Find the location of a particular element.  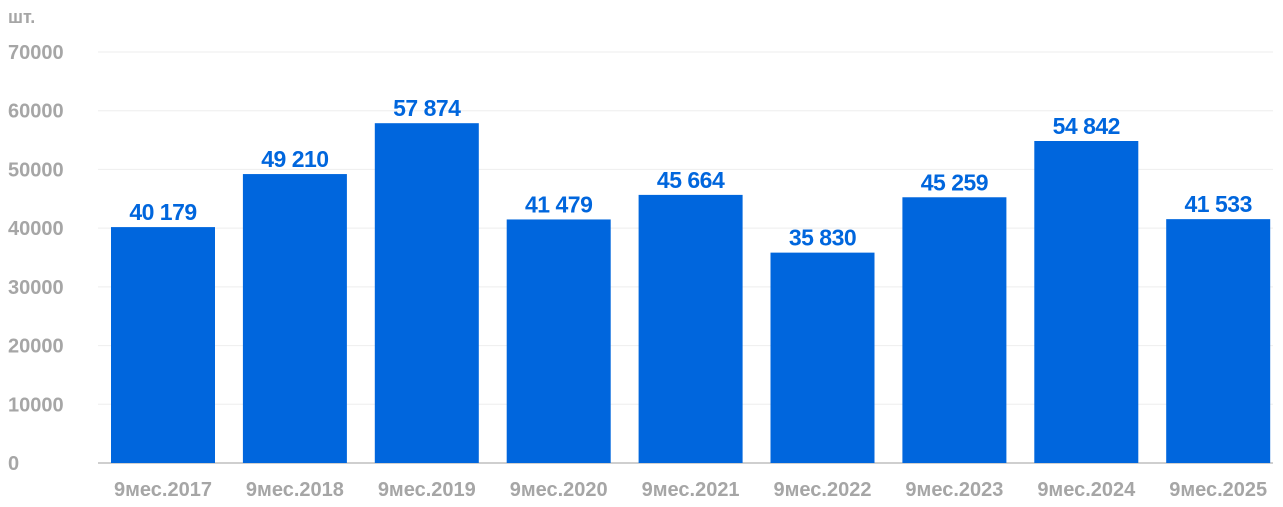

data-label: 57 874 is located at coordinates (427, 108).